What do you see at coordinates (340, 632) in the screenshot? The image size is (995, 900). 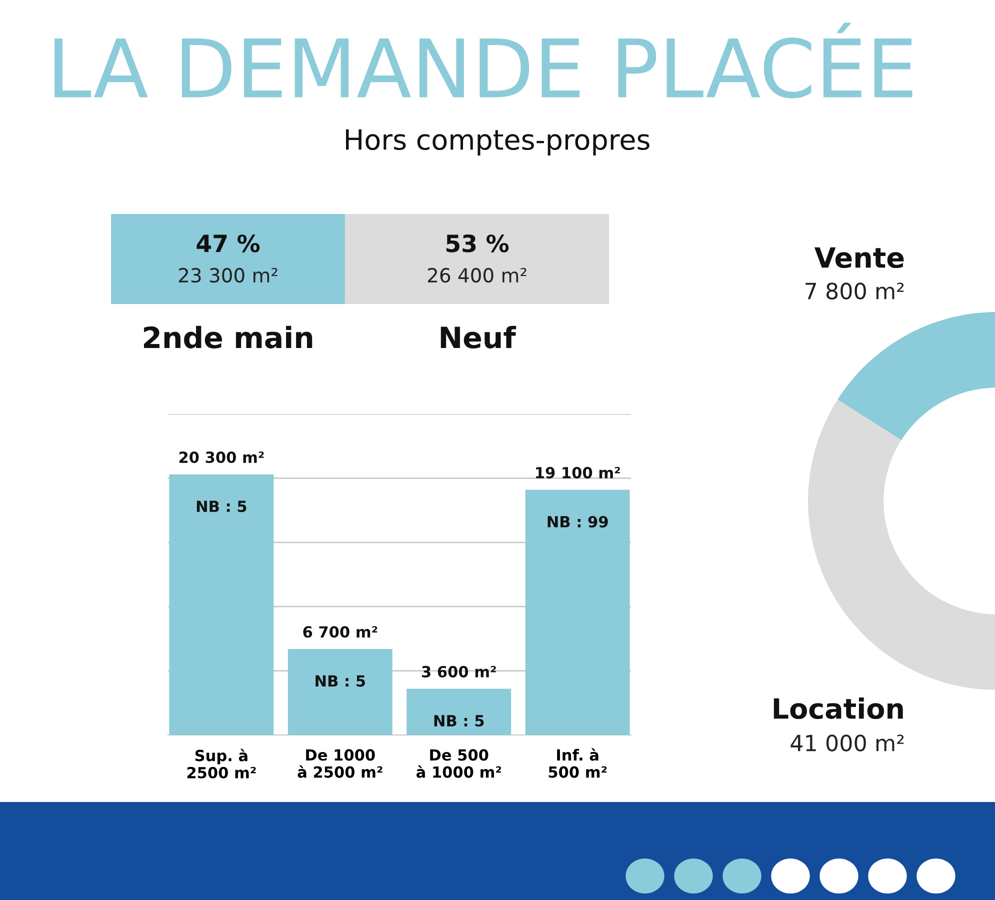 I see `data-label: 6 700 m²` at bounding box center [340, 632].